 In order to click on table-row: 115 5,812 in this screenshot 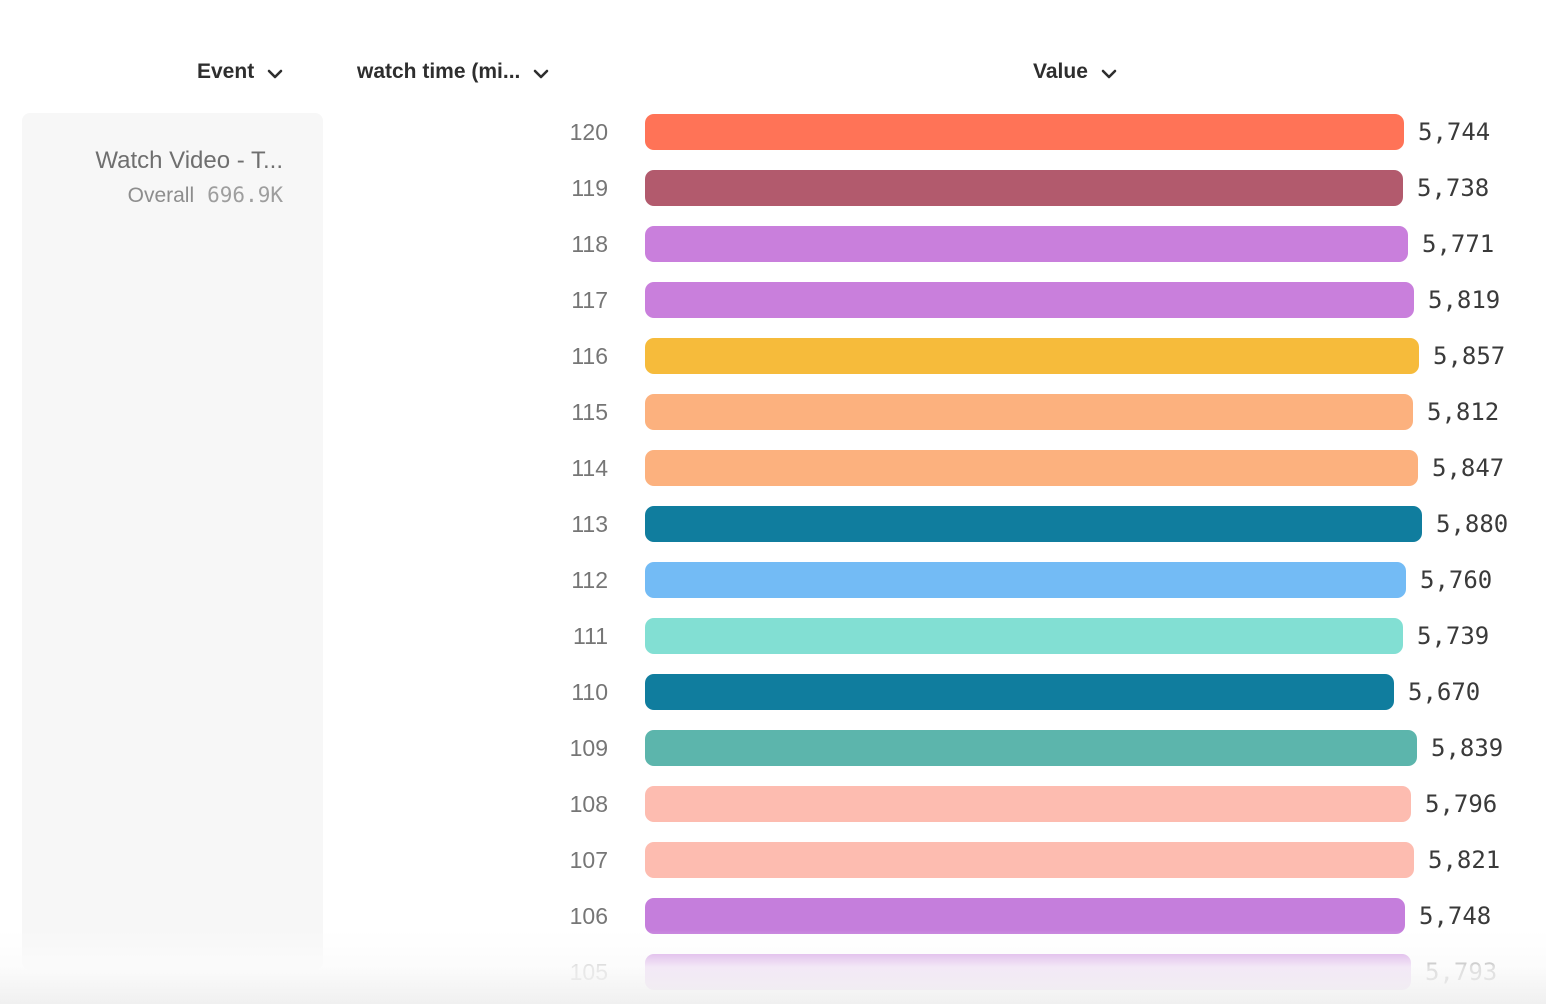, I will do `click(773, 412)`.